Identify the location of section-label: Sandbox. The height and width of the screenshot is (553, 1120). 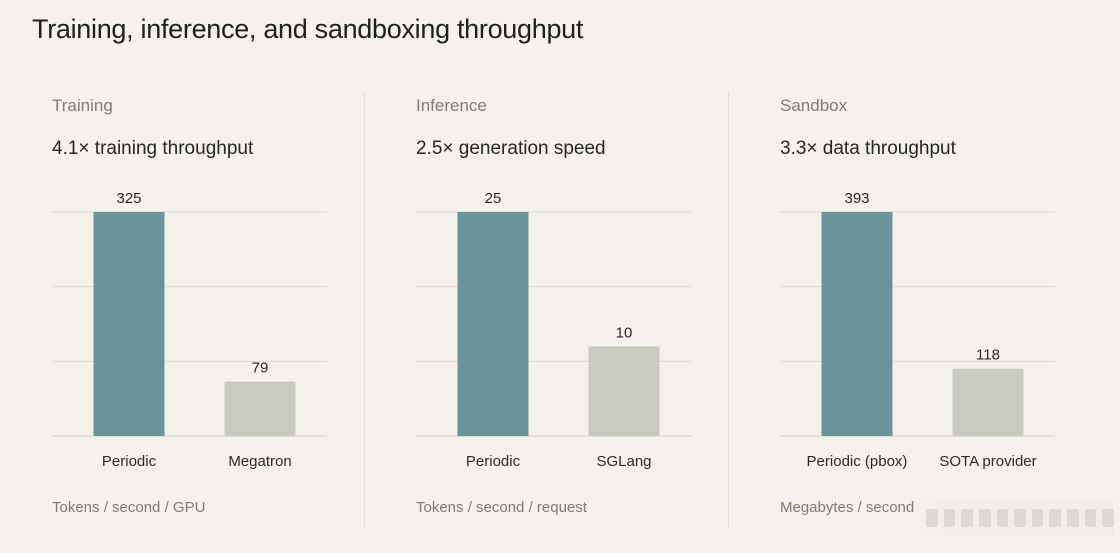
(814, 105).